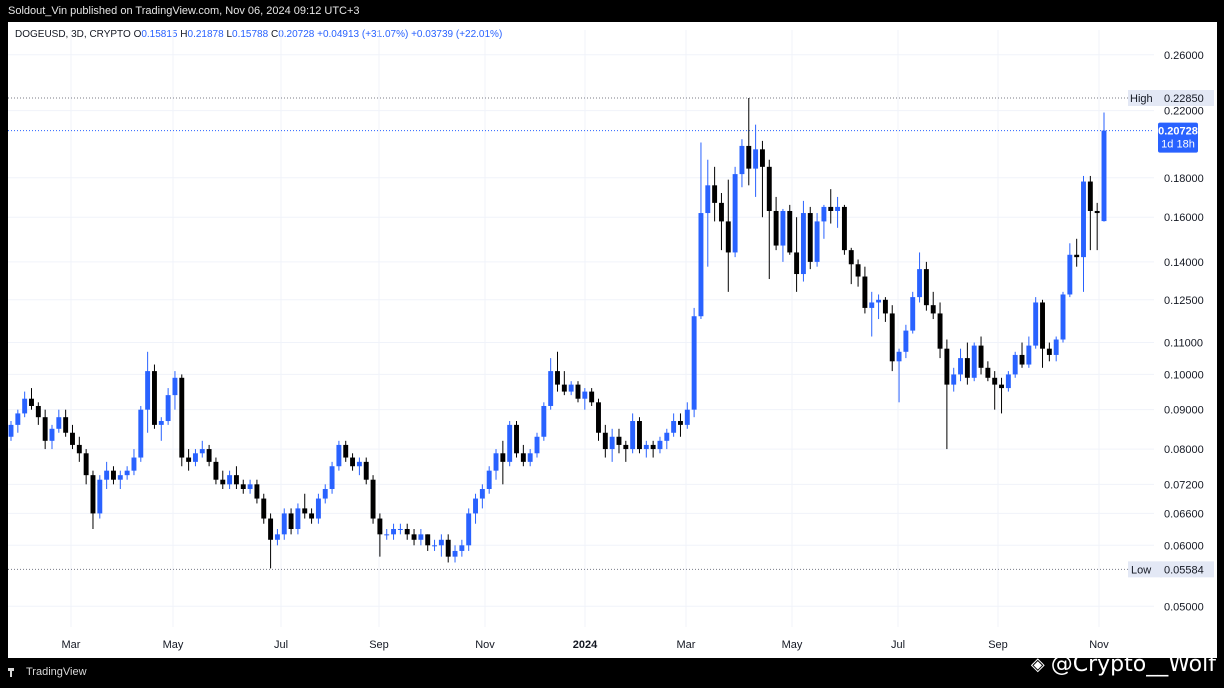  I want to click on high-label-box, so click(1145, 97).